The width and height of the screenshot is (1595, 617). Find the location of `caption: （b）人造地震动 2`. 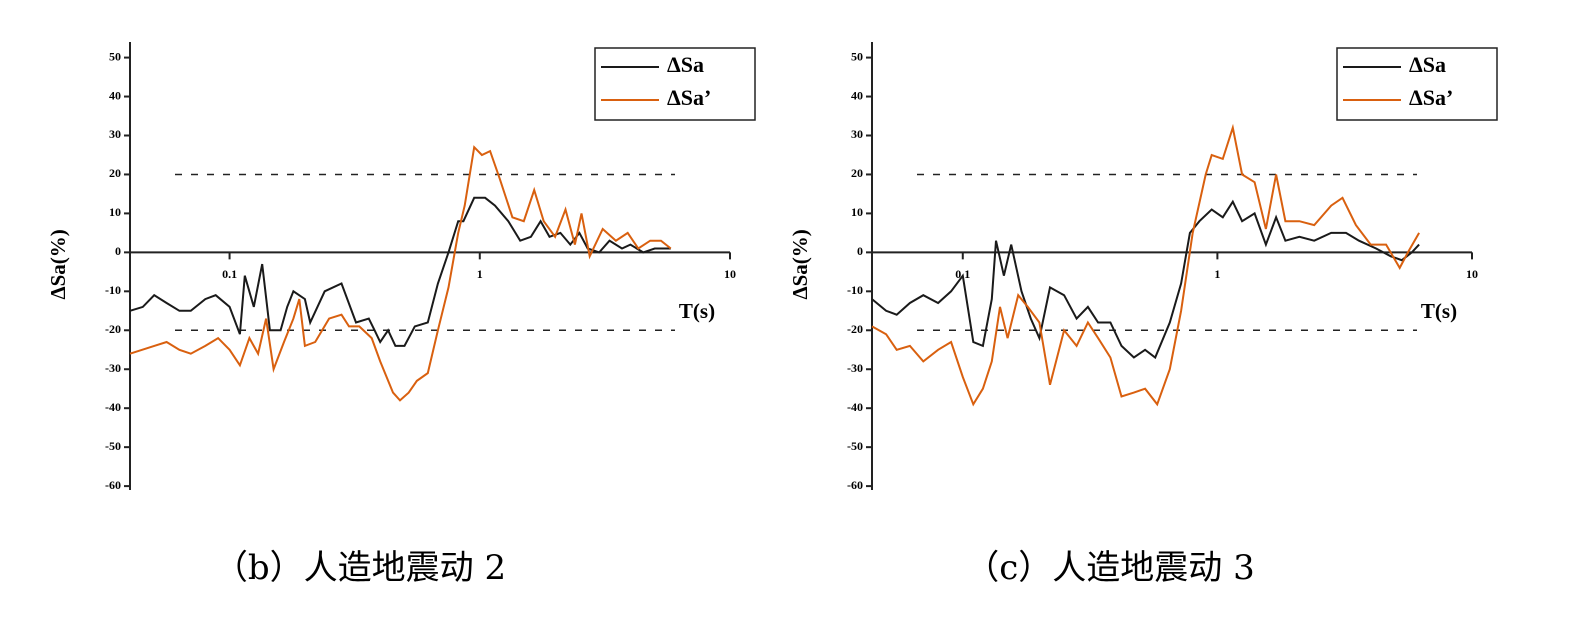

caption: （b）人造地震动 2 is located at coordinates (360, 568).